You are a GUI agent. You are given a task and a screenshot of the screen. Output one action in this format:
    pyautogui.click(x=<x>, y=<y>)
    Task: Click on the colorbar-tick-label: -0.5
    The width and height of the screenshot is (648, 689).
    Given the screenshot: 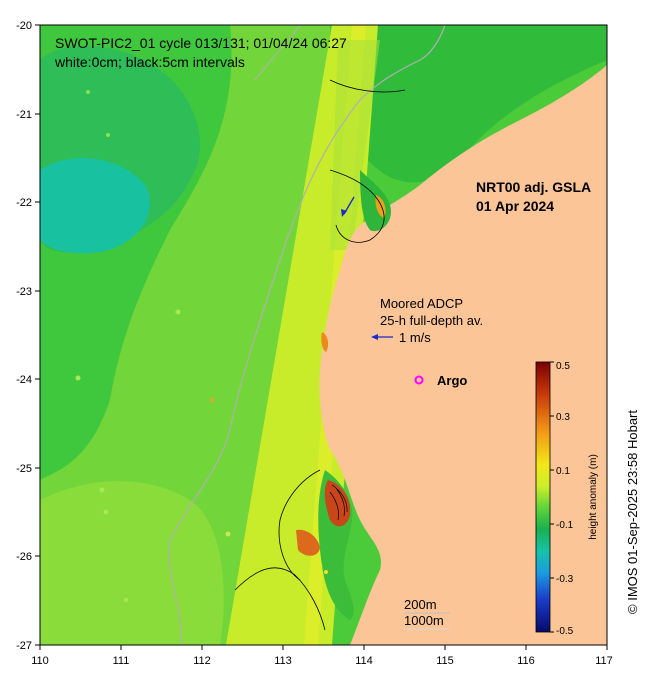 What is the action you would take?
    pyautogui.click(x=565, y=631)
    